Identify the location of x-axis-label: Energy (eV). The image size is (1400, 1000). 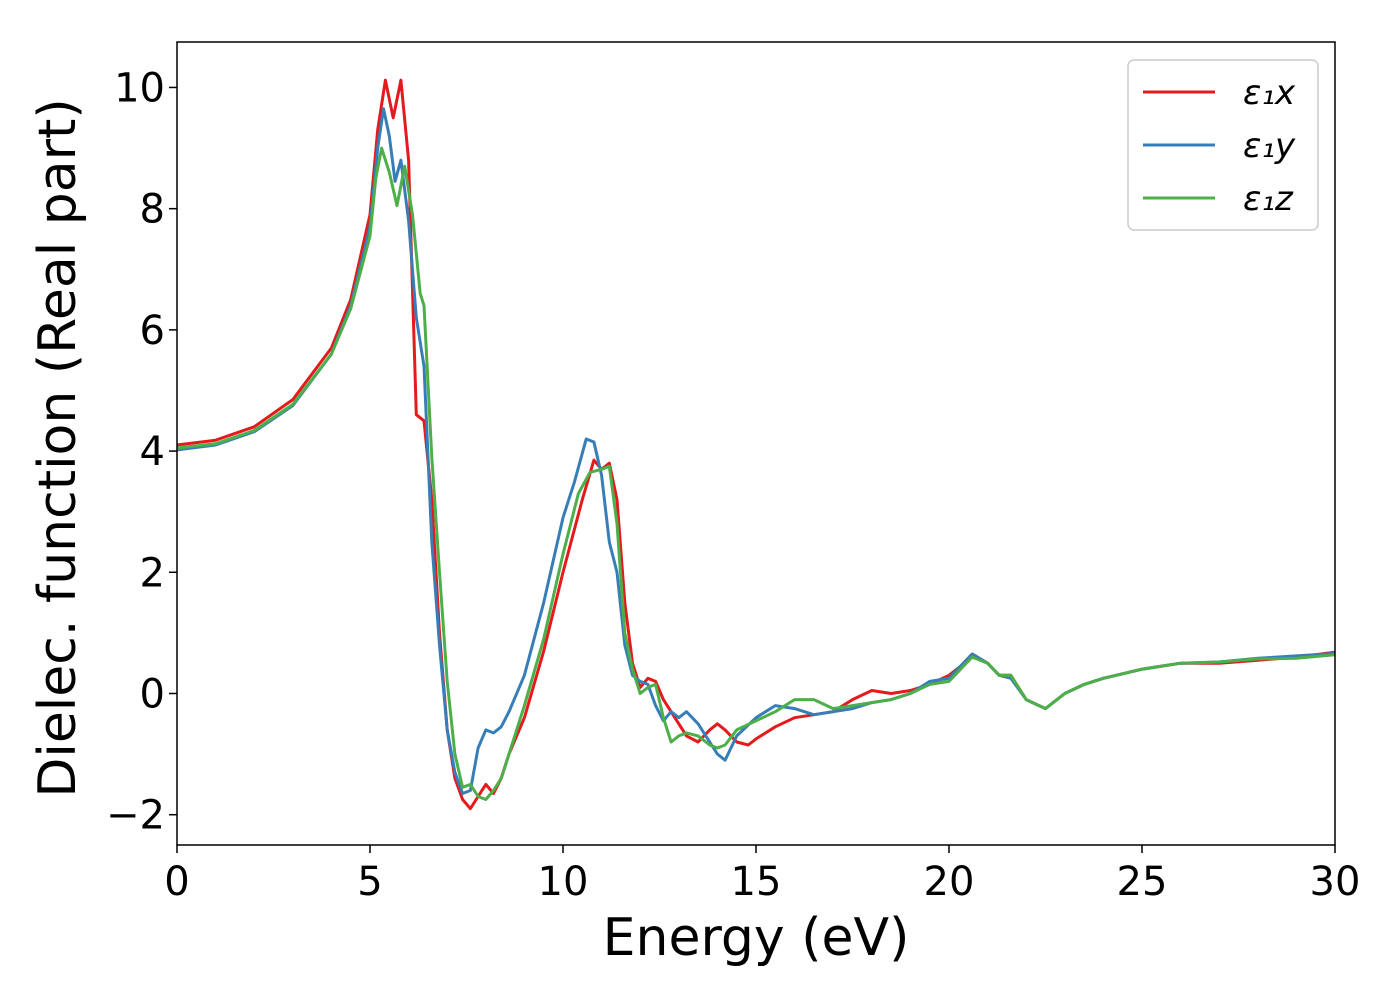
(756, 938).